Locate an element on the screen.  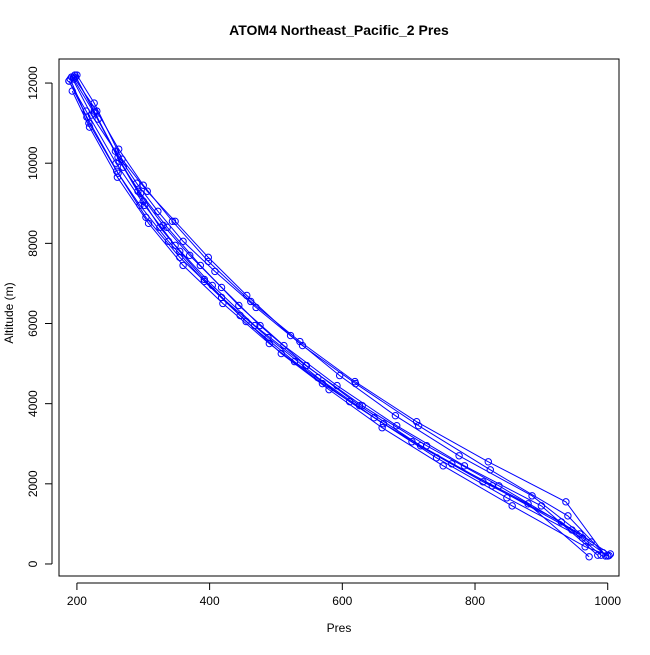
y-tick-label: 0 is located at coordinates (33, 563).